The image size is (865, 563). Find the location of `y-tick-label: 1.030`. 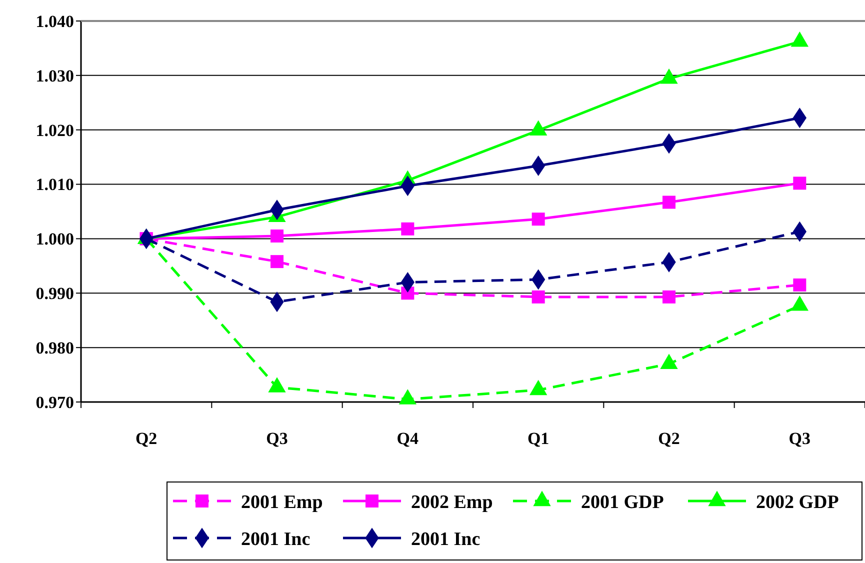

y-tick-label: 1.030 is located at coordinates (55, 76).